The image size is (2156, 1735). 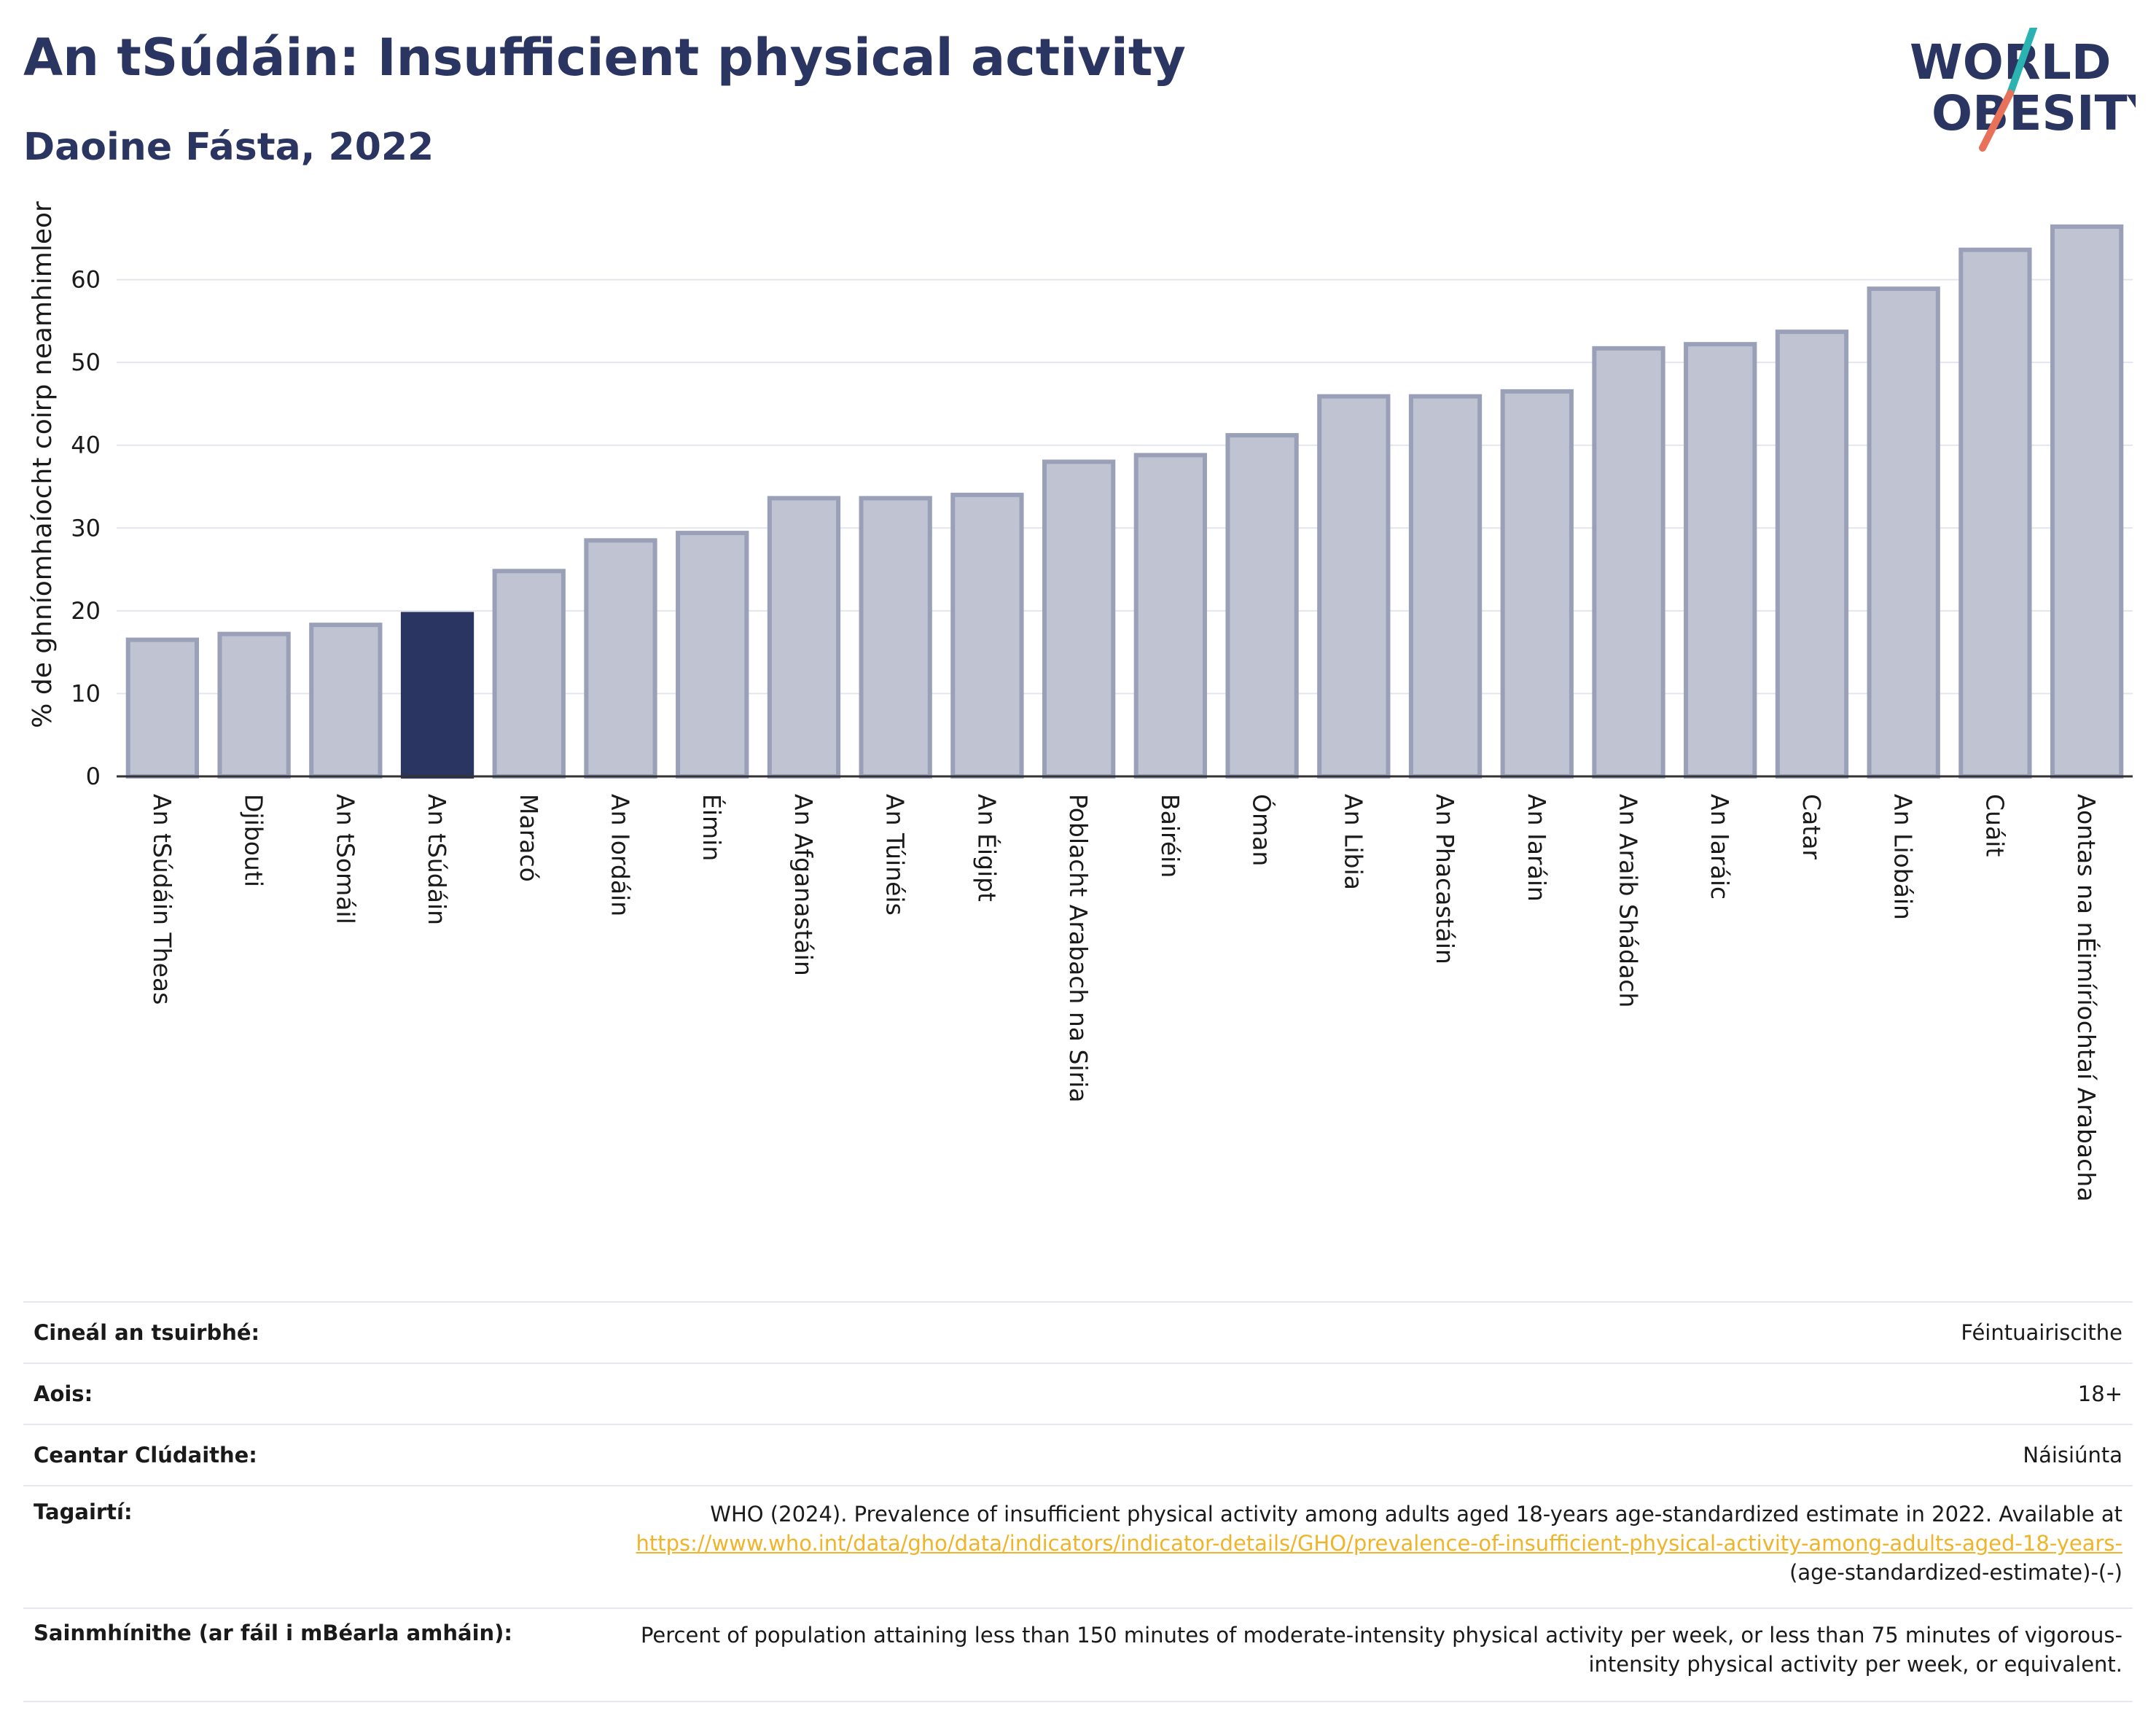 What do you see at coordinates (1996, 121) in the screenshot?
I see `logo-slash-coral` at bounding box center [1996, 121].